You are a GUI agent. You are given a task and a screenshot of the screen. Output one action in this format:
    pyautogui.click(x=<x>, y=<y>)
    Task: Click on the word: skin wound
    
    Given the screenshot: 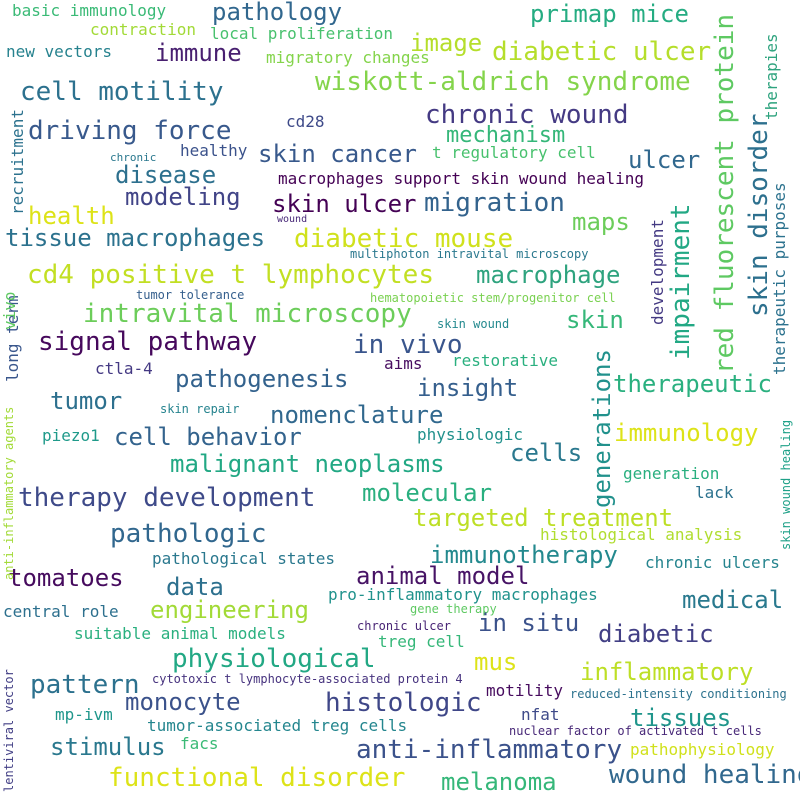 What is the action you would take?
    pyautogui.click(x=473, y=324)
    